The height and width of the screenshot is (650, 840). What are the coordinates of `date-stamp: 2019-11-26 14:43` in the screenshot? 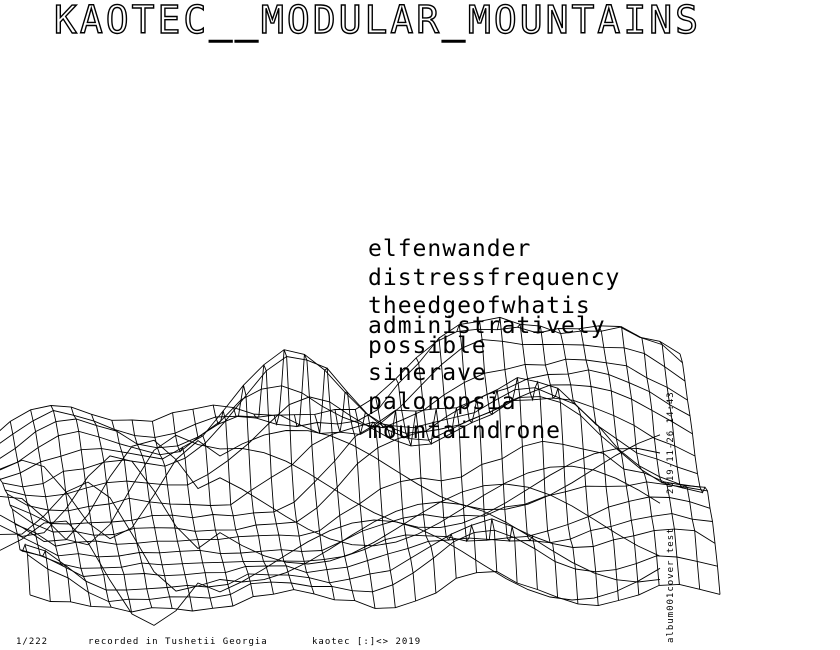 It's located at (671, 442).